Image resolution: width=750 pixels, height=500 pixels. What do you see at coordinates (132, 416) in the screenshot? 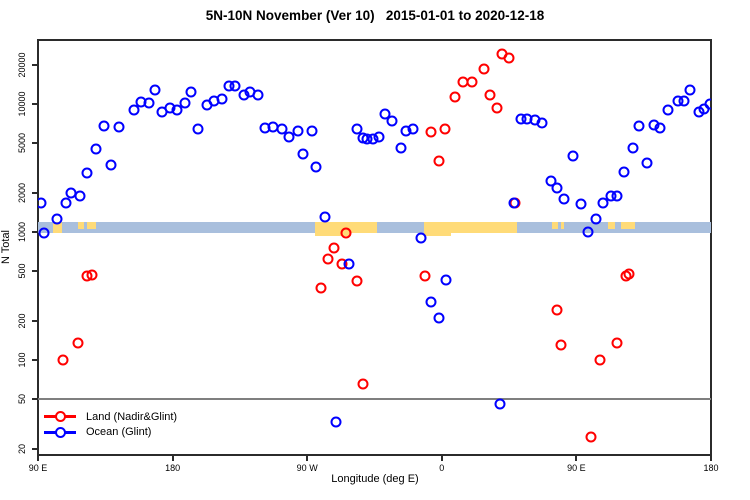
I see `legend-land-label: Land (Nadir&Glint)` at bounding box center [132, 416].